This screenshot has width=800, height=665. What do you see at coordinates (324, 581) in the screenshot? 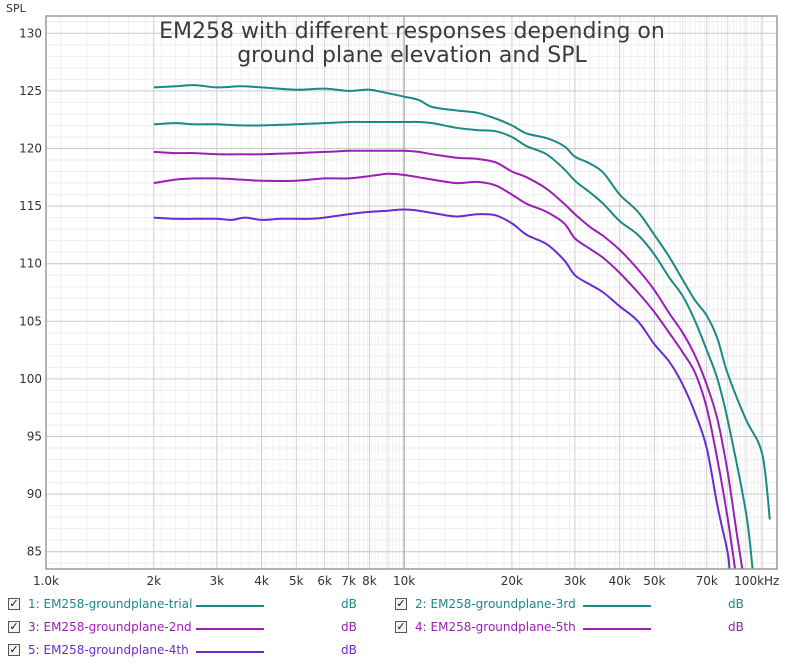
I see `x-tick-label: 6k` at bounding box center [324, 581].